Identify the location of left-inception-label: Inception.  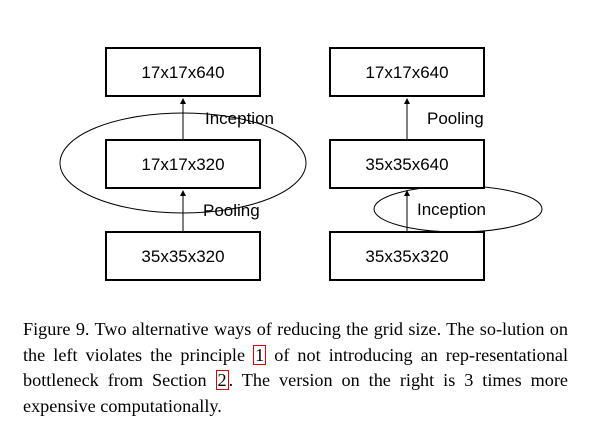
(239, 118).